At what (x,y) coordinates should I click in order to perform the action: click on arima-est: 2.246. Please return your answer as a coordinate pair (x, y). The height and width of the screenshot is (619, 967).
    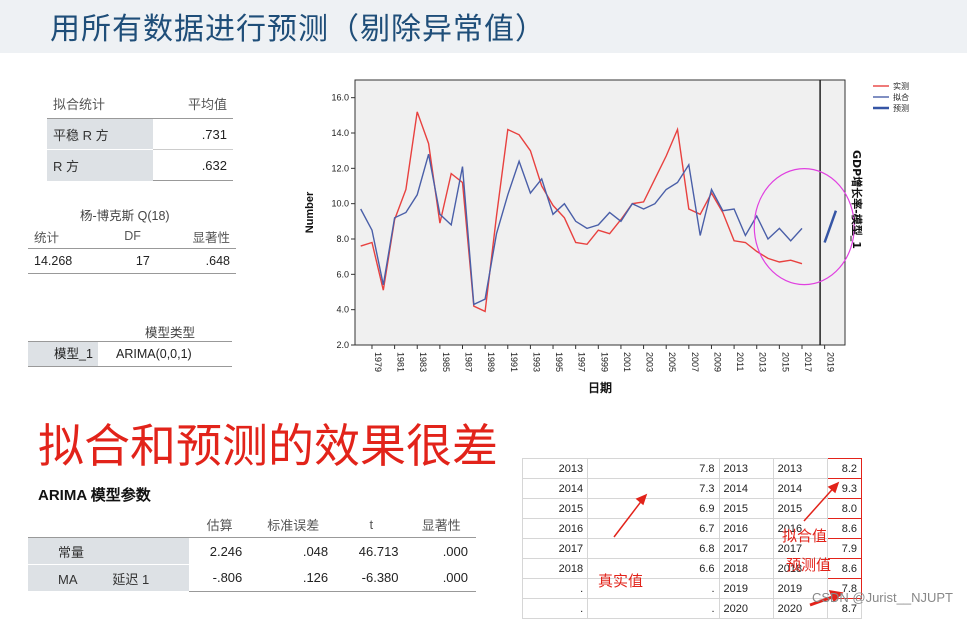
    Looking at the image, I should click on (226, 551).